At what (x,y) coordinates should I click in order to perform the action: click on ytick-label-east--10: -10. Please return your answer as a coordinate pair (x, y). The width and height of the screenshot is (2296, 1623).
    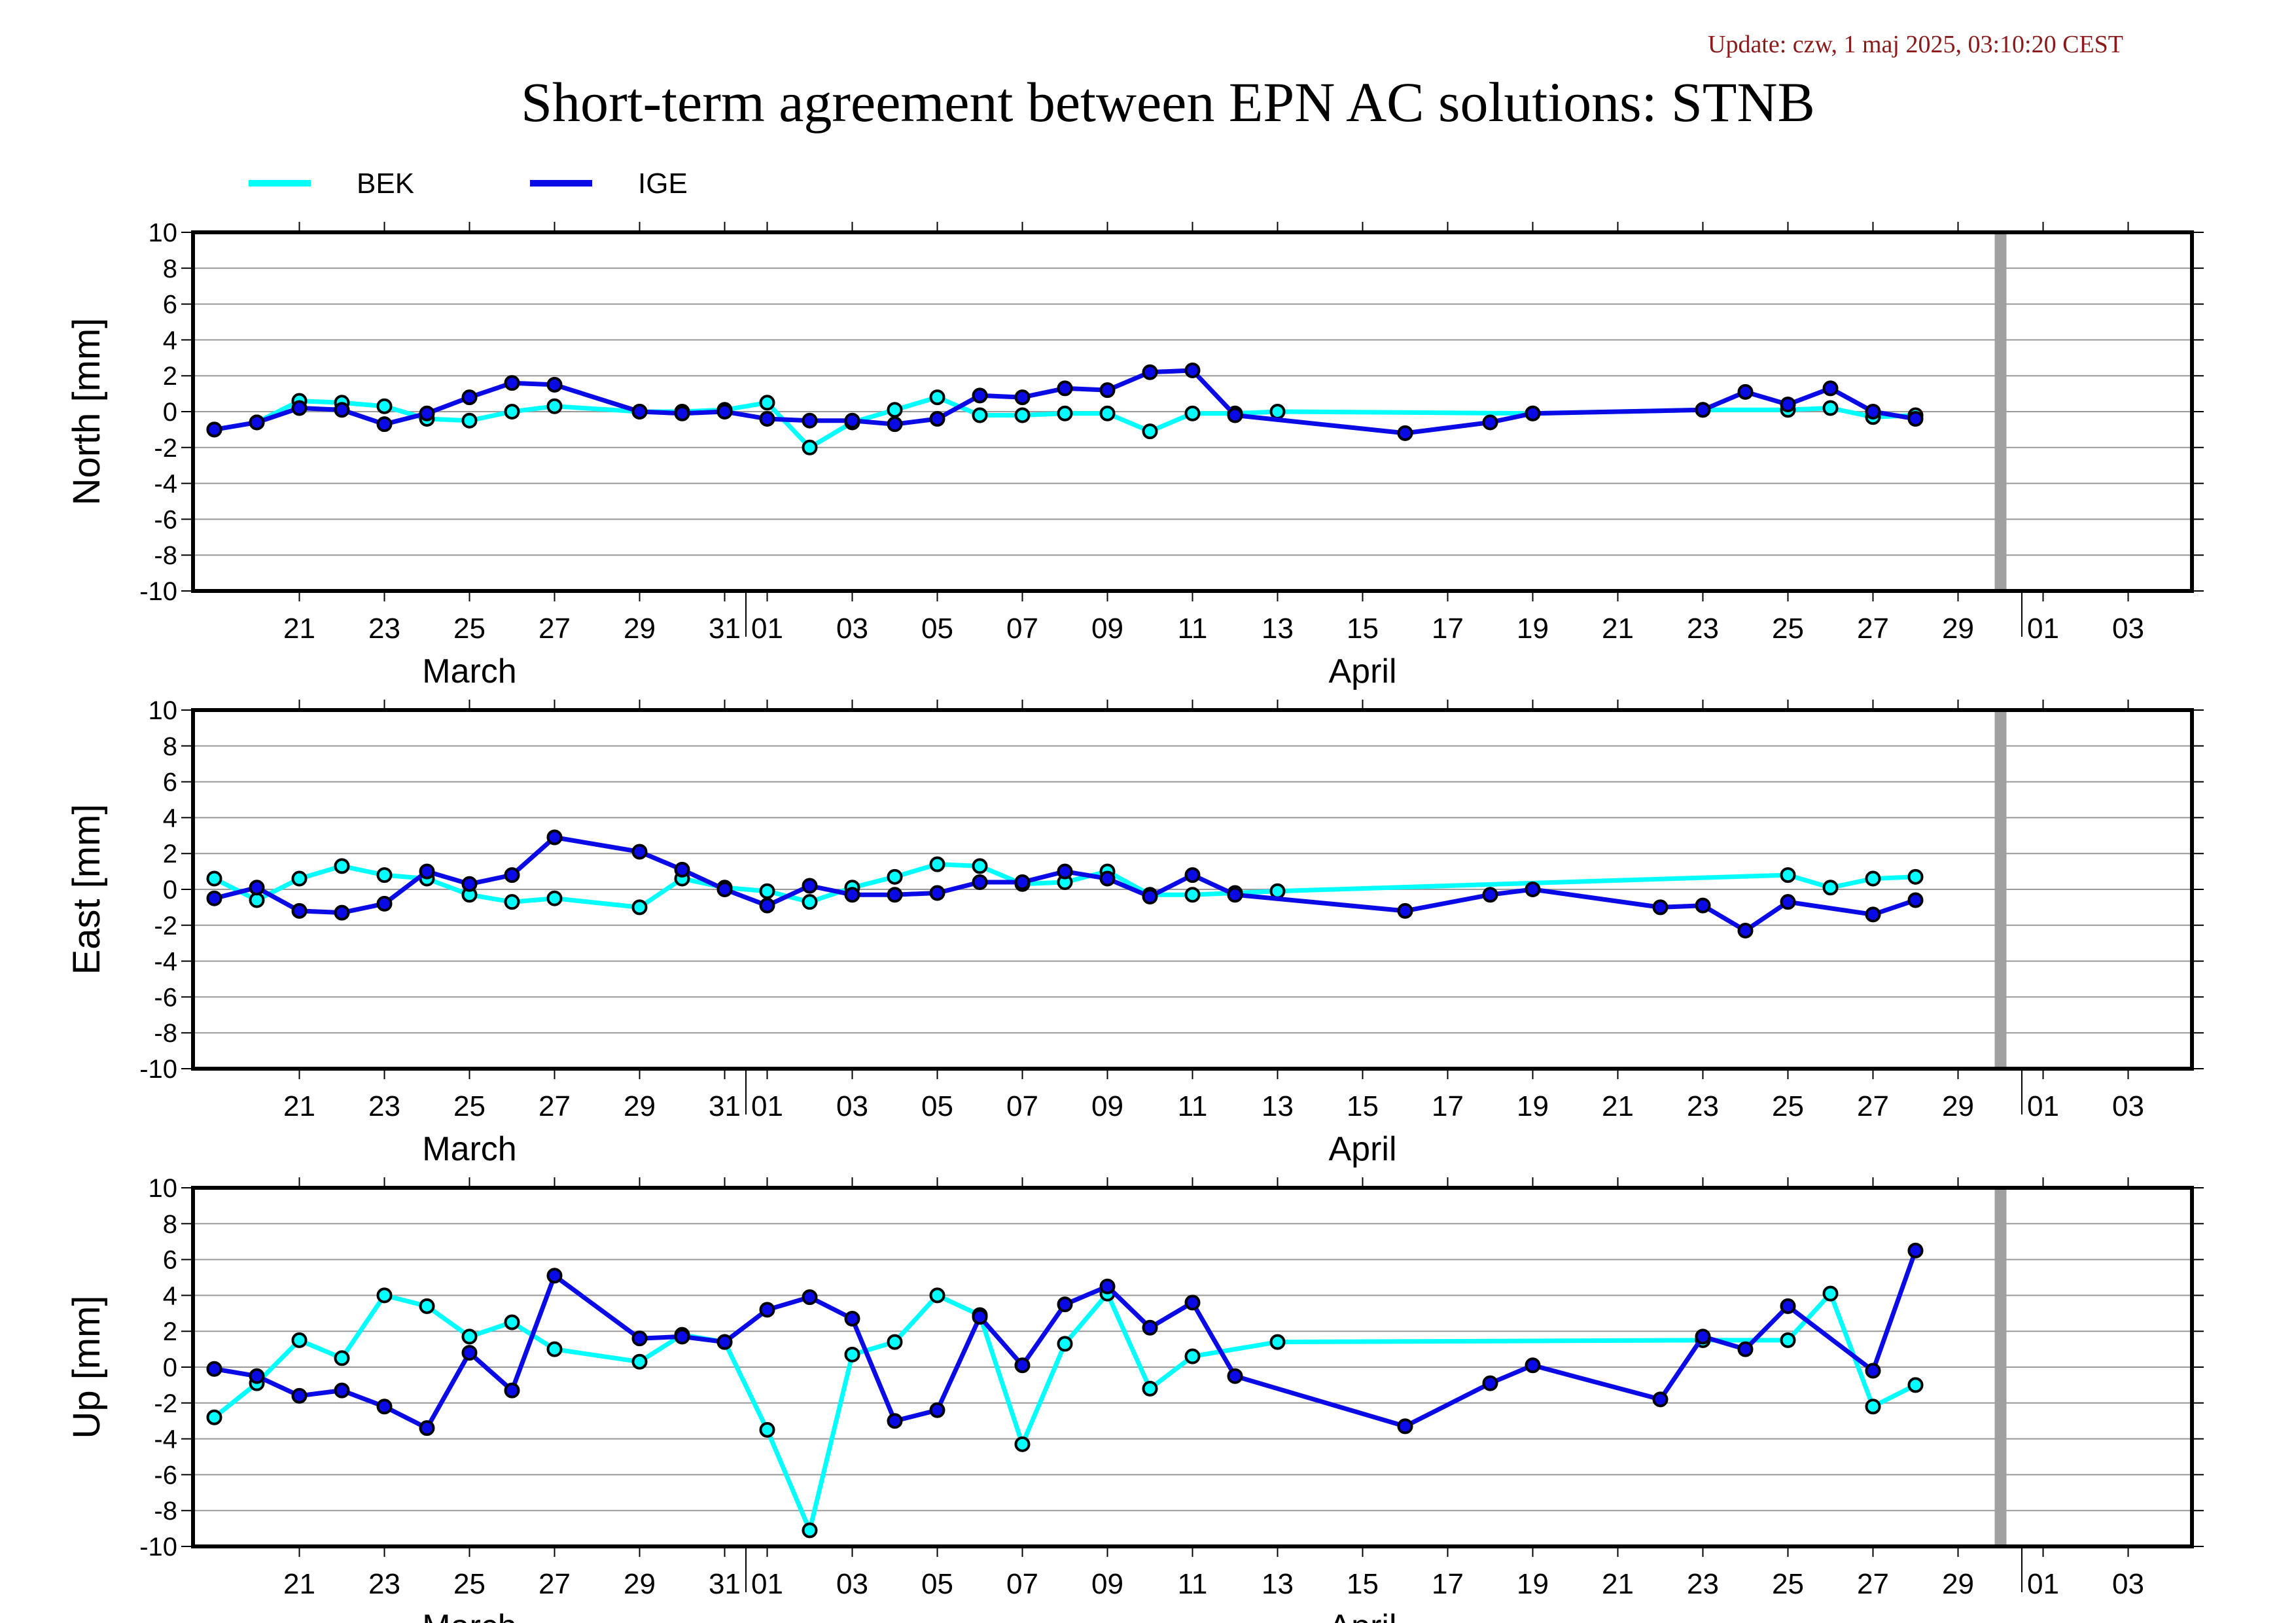
    Looking at the image, I should click on (158, 1069).